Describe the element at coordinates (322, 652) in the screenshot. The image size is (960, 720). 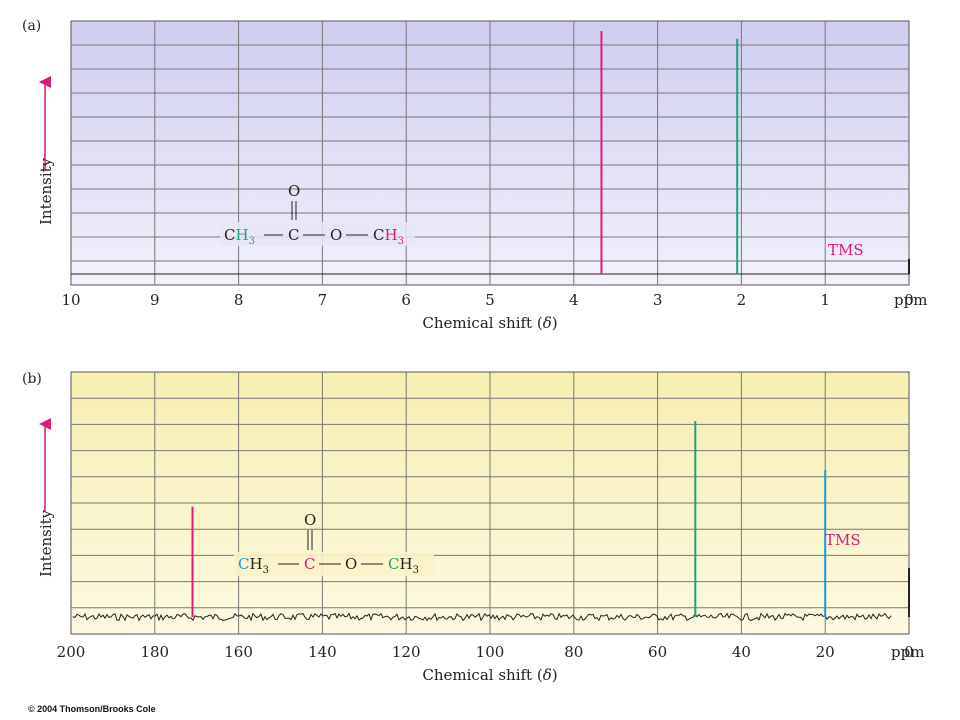
I see `panel-b-x-tick-label: 140` at that location.